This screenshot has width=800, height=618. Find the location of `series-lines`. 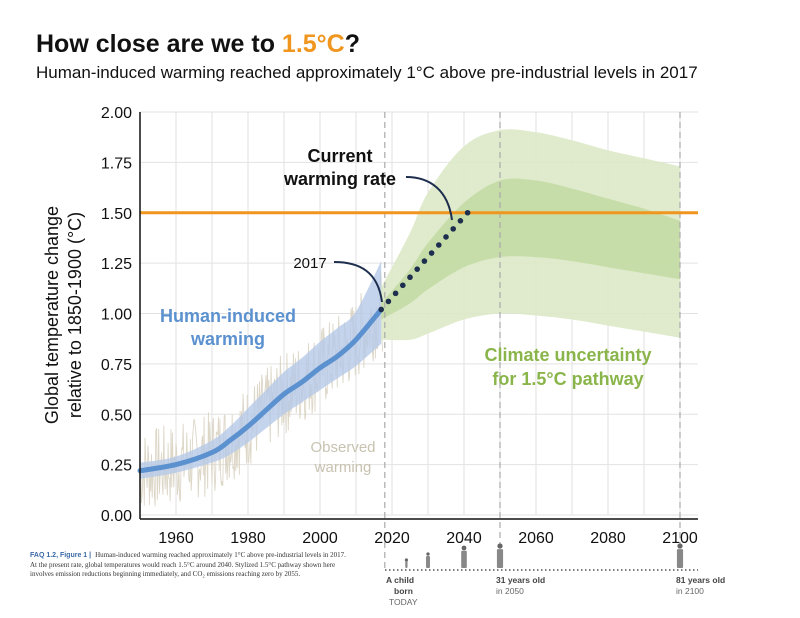

series-lines is located at coordinates (260, 390).